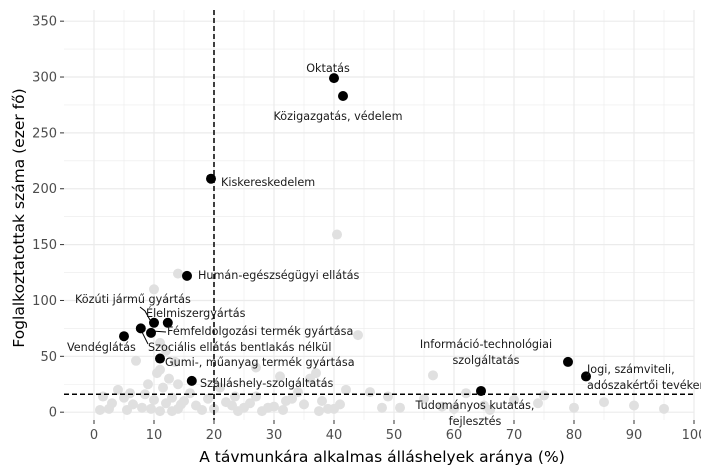 The image size is (701, 470). Describe the element at coordinates (278, 275) in the screenshot. I see `point-label: Humán-egészségügyi ellátás` at that location.